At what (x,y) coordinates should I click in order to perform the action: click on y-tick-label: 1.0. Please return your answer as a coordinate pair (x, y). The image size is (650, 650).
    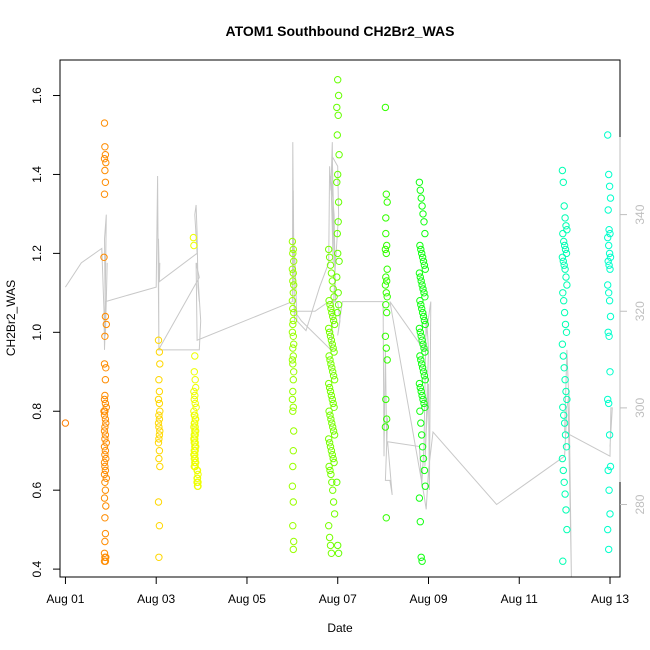
    Looking at the image, I should click on (37, 332).